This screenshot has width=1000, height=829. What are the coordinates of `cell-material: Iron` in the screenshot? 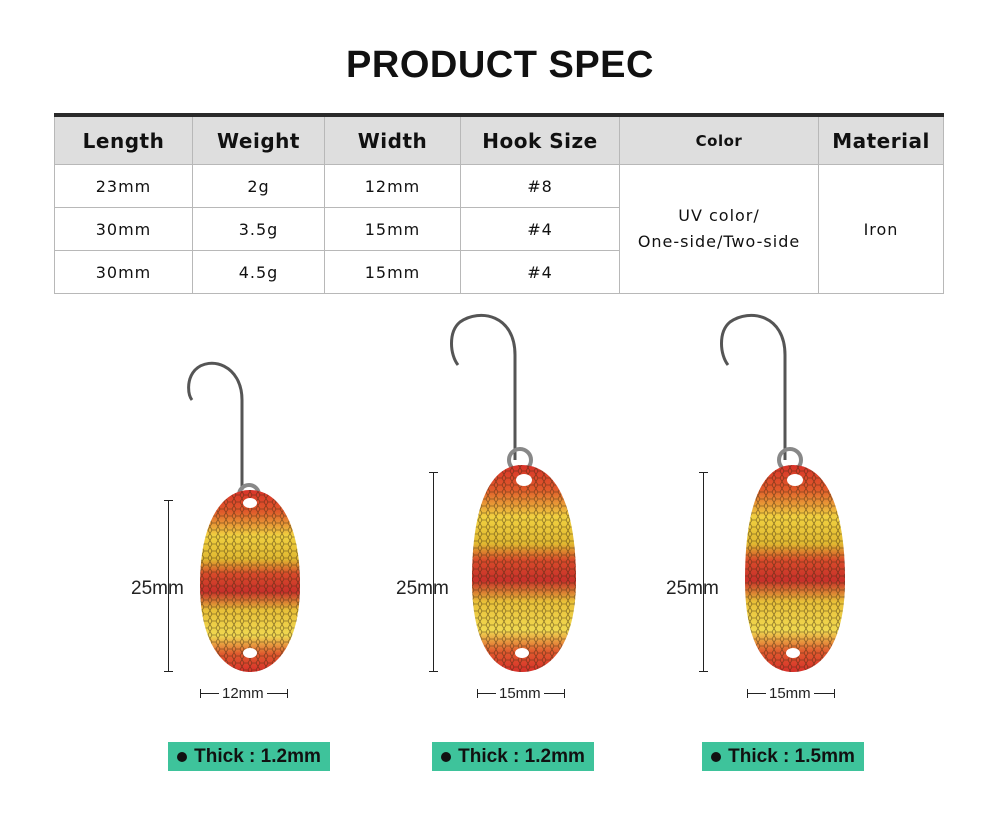 It's located at (881, 229).